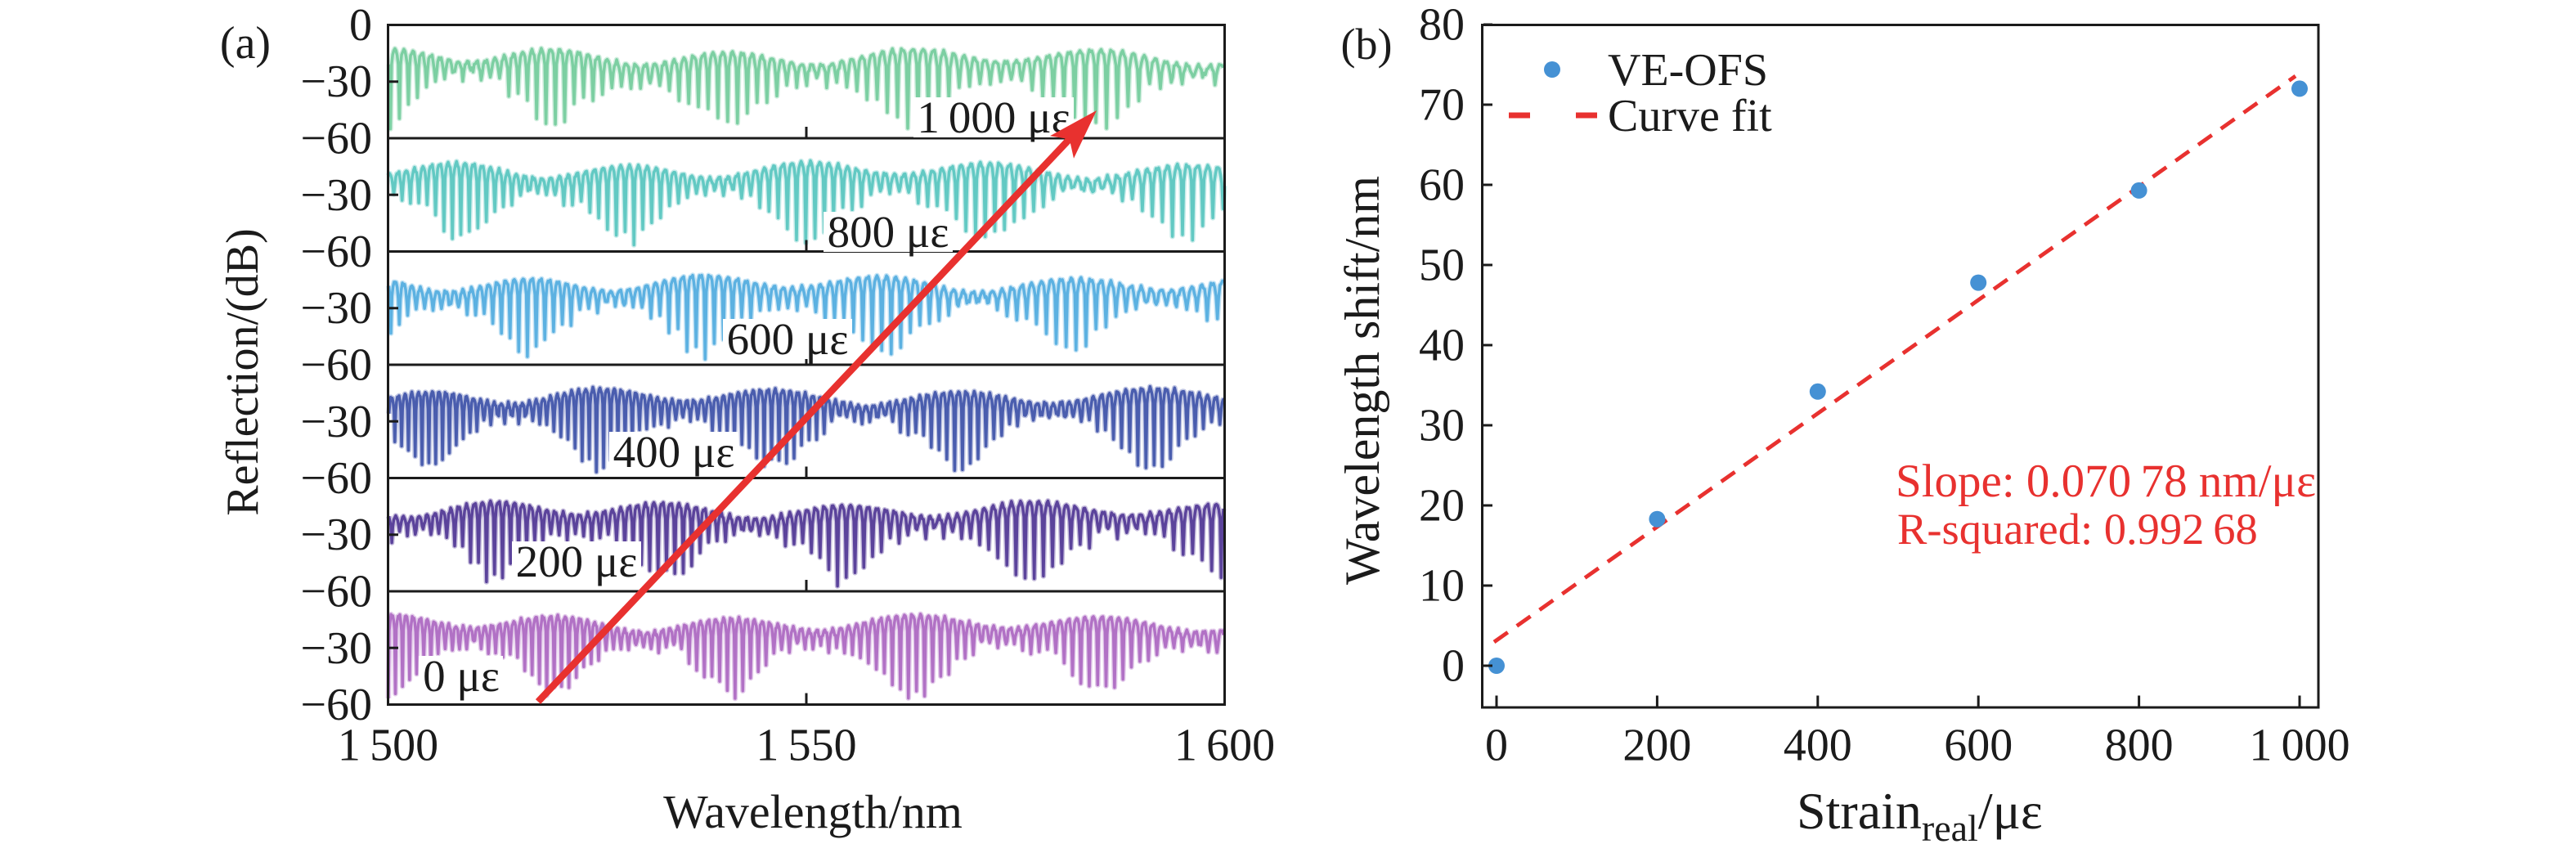 This screenshot has width=2576, height=853. Describe the element at coordinates (1978, 746) in the screenshot. I see `svg-text: 600` at that location.